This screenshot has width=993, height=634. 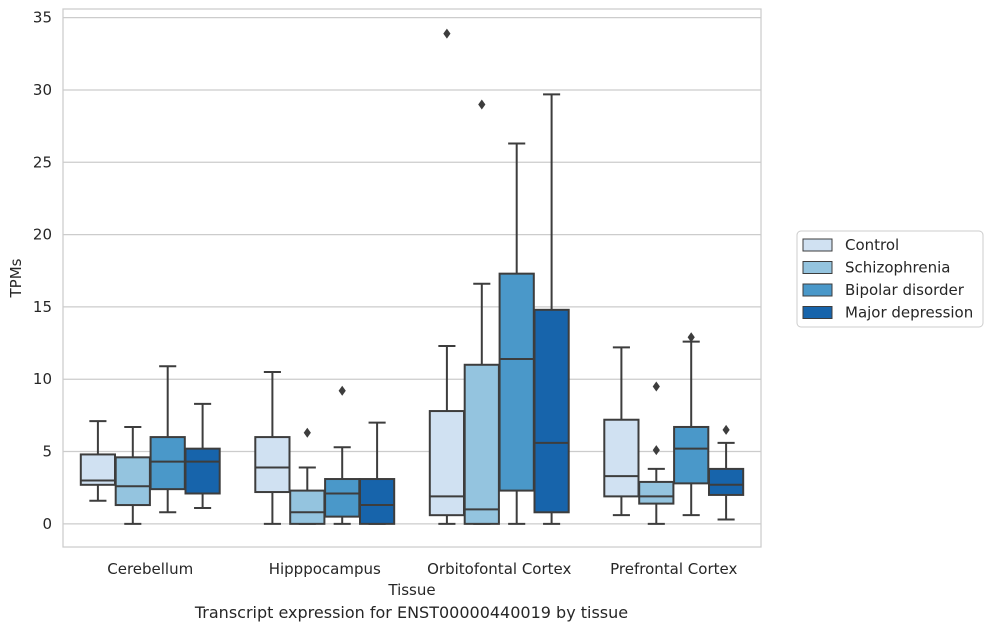 What do you see at coordinates (16, 278) in the screenshot?
I see `y-axis-label: TPMs` at bounding box center [16, 278].